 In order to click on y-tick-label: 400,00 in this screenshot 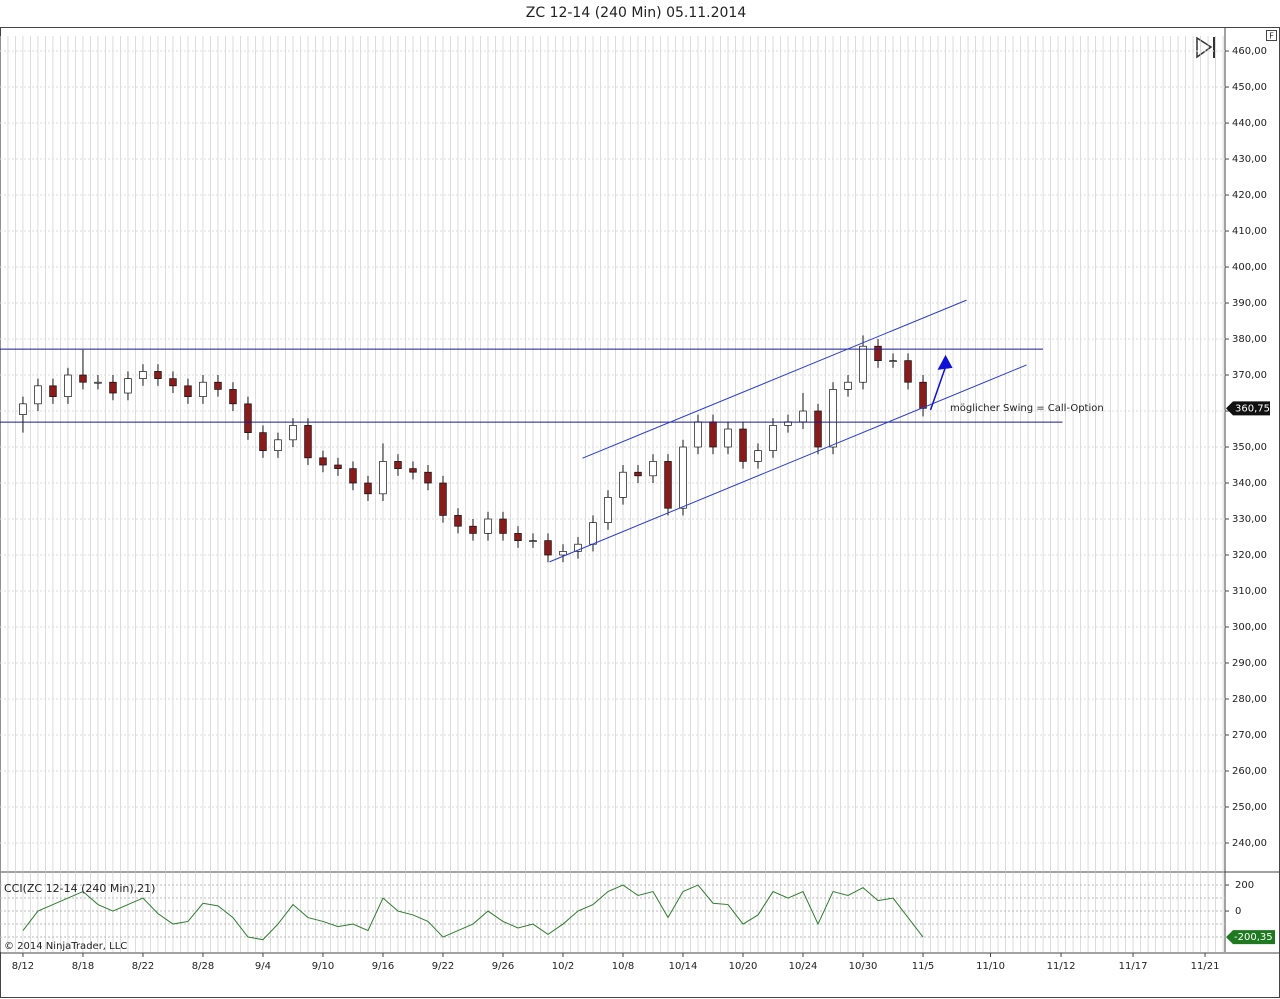, I will do `click(1249, 267)`.